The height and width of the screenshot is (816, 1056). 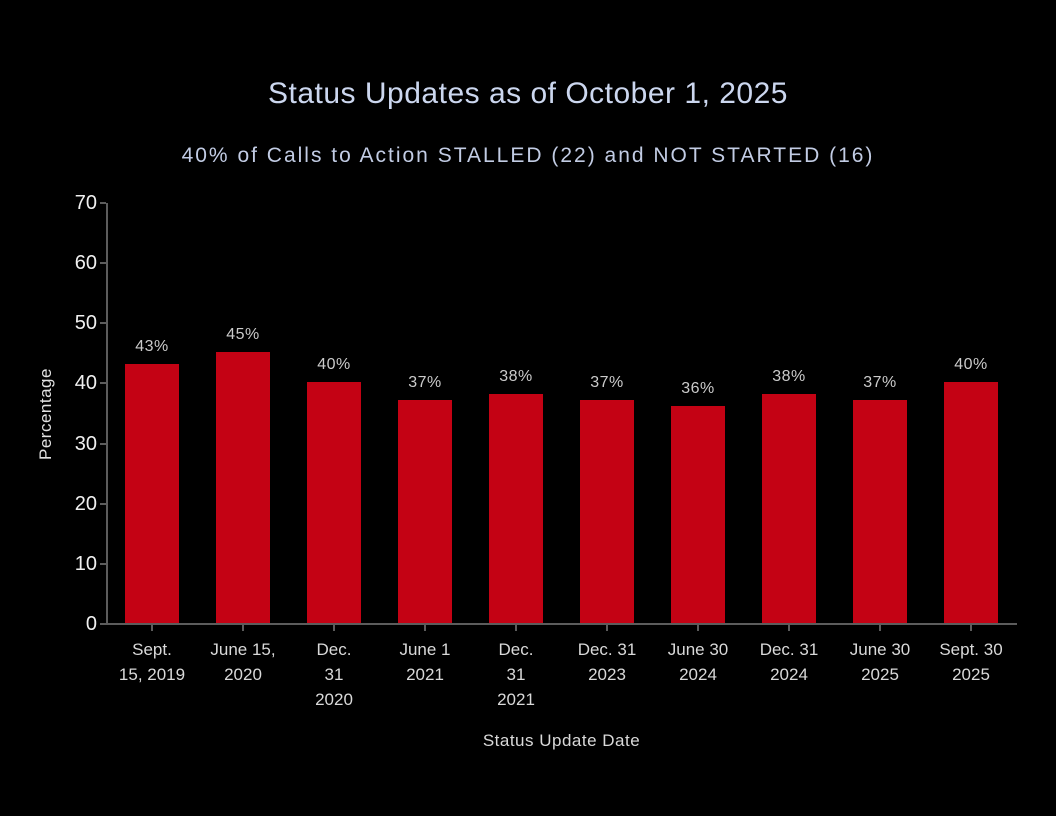 I want to click on y-tick-label: 50, so click(x=85, y=323).